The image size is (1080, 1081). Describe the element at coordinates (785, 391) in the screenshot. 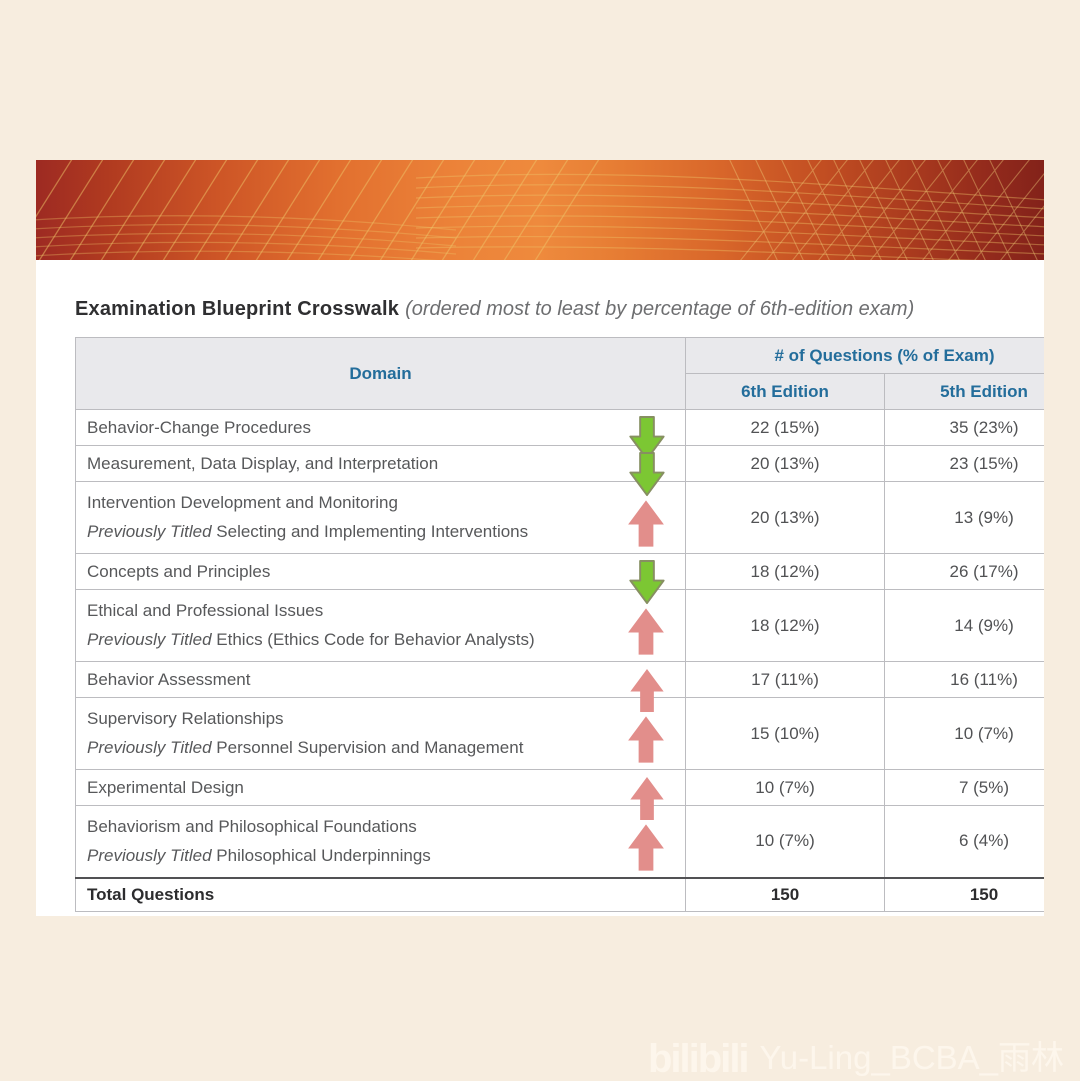

I see `column-header-6th-edition: 6th Edition` at that location.